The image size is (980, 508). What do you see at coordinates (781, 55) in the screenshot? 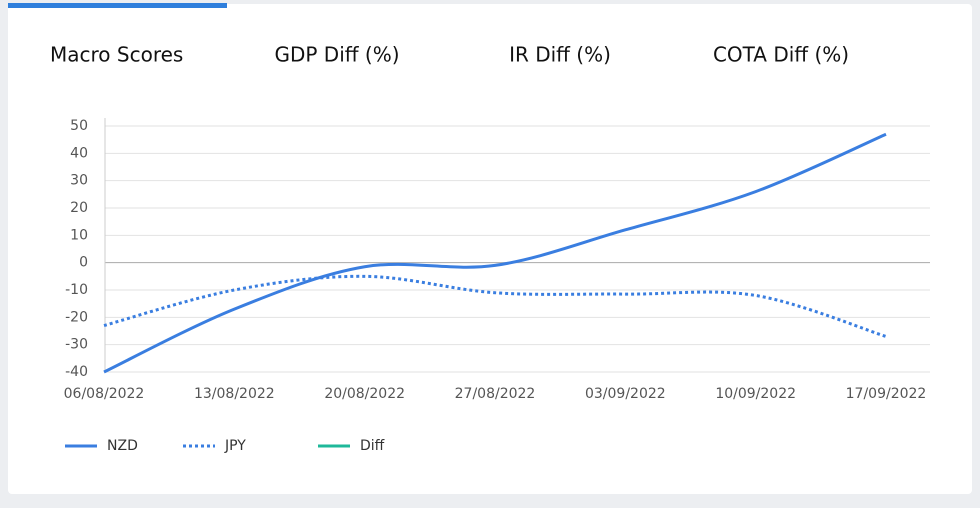
I see `tab: COTA Diff (%)` at bounding box center [781, 55].